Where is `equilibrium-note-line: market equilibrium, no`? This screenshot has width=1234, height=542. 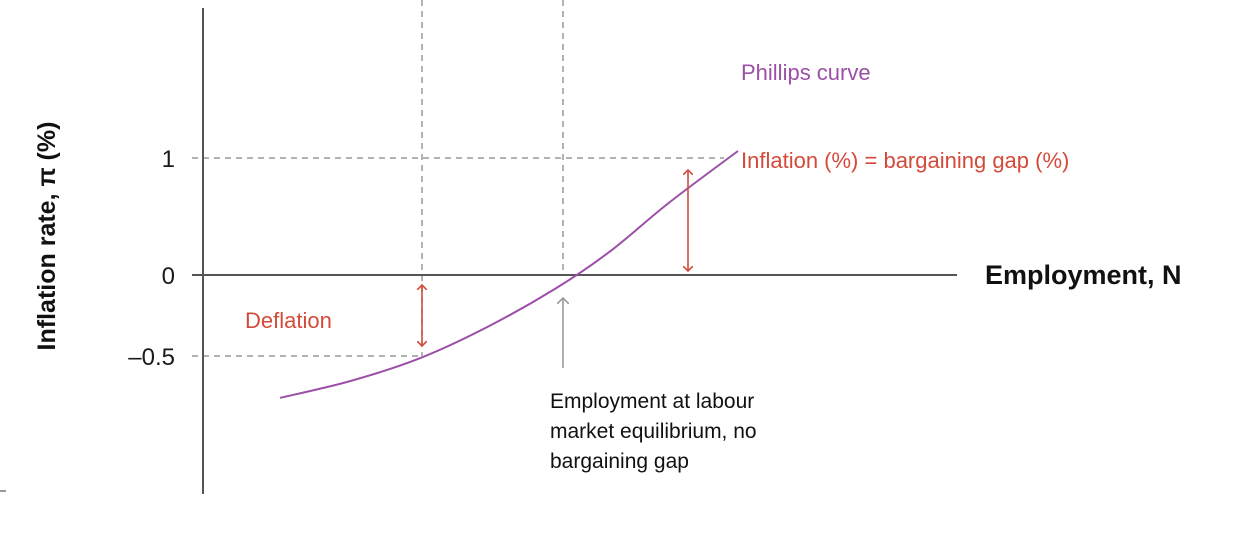
equilibrium-note-line: market equilibrium, no is located at coordinates (653, 431).